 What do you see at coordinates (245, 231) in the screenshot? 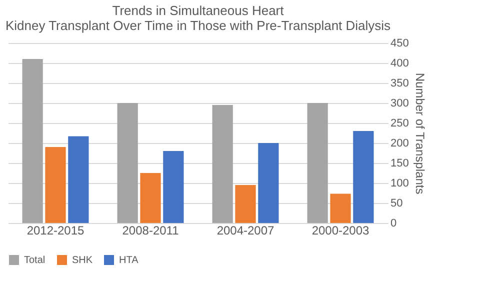
I see `x-tick-label: 2004-2007` at bounding box center [245, 231].